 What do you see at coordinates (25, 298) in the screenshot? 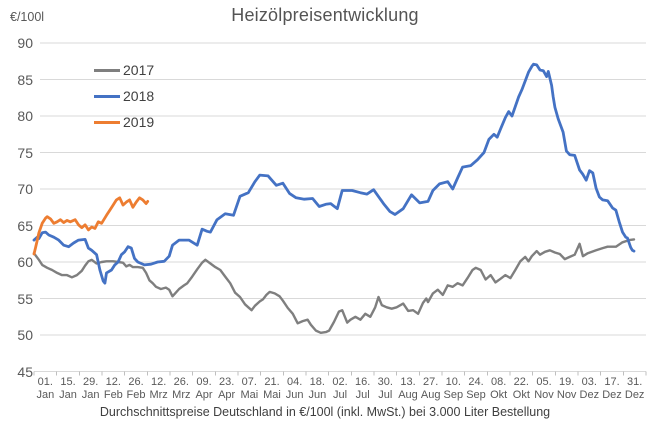
I see `y-axis-label: 55` at bounding box center [25, 298].